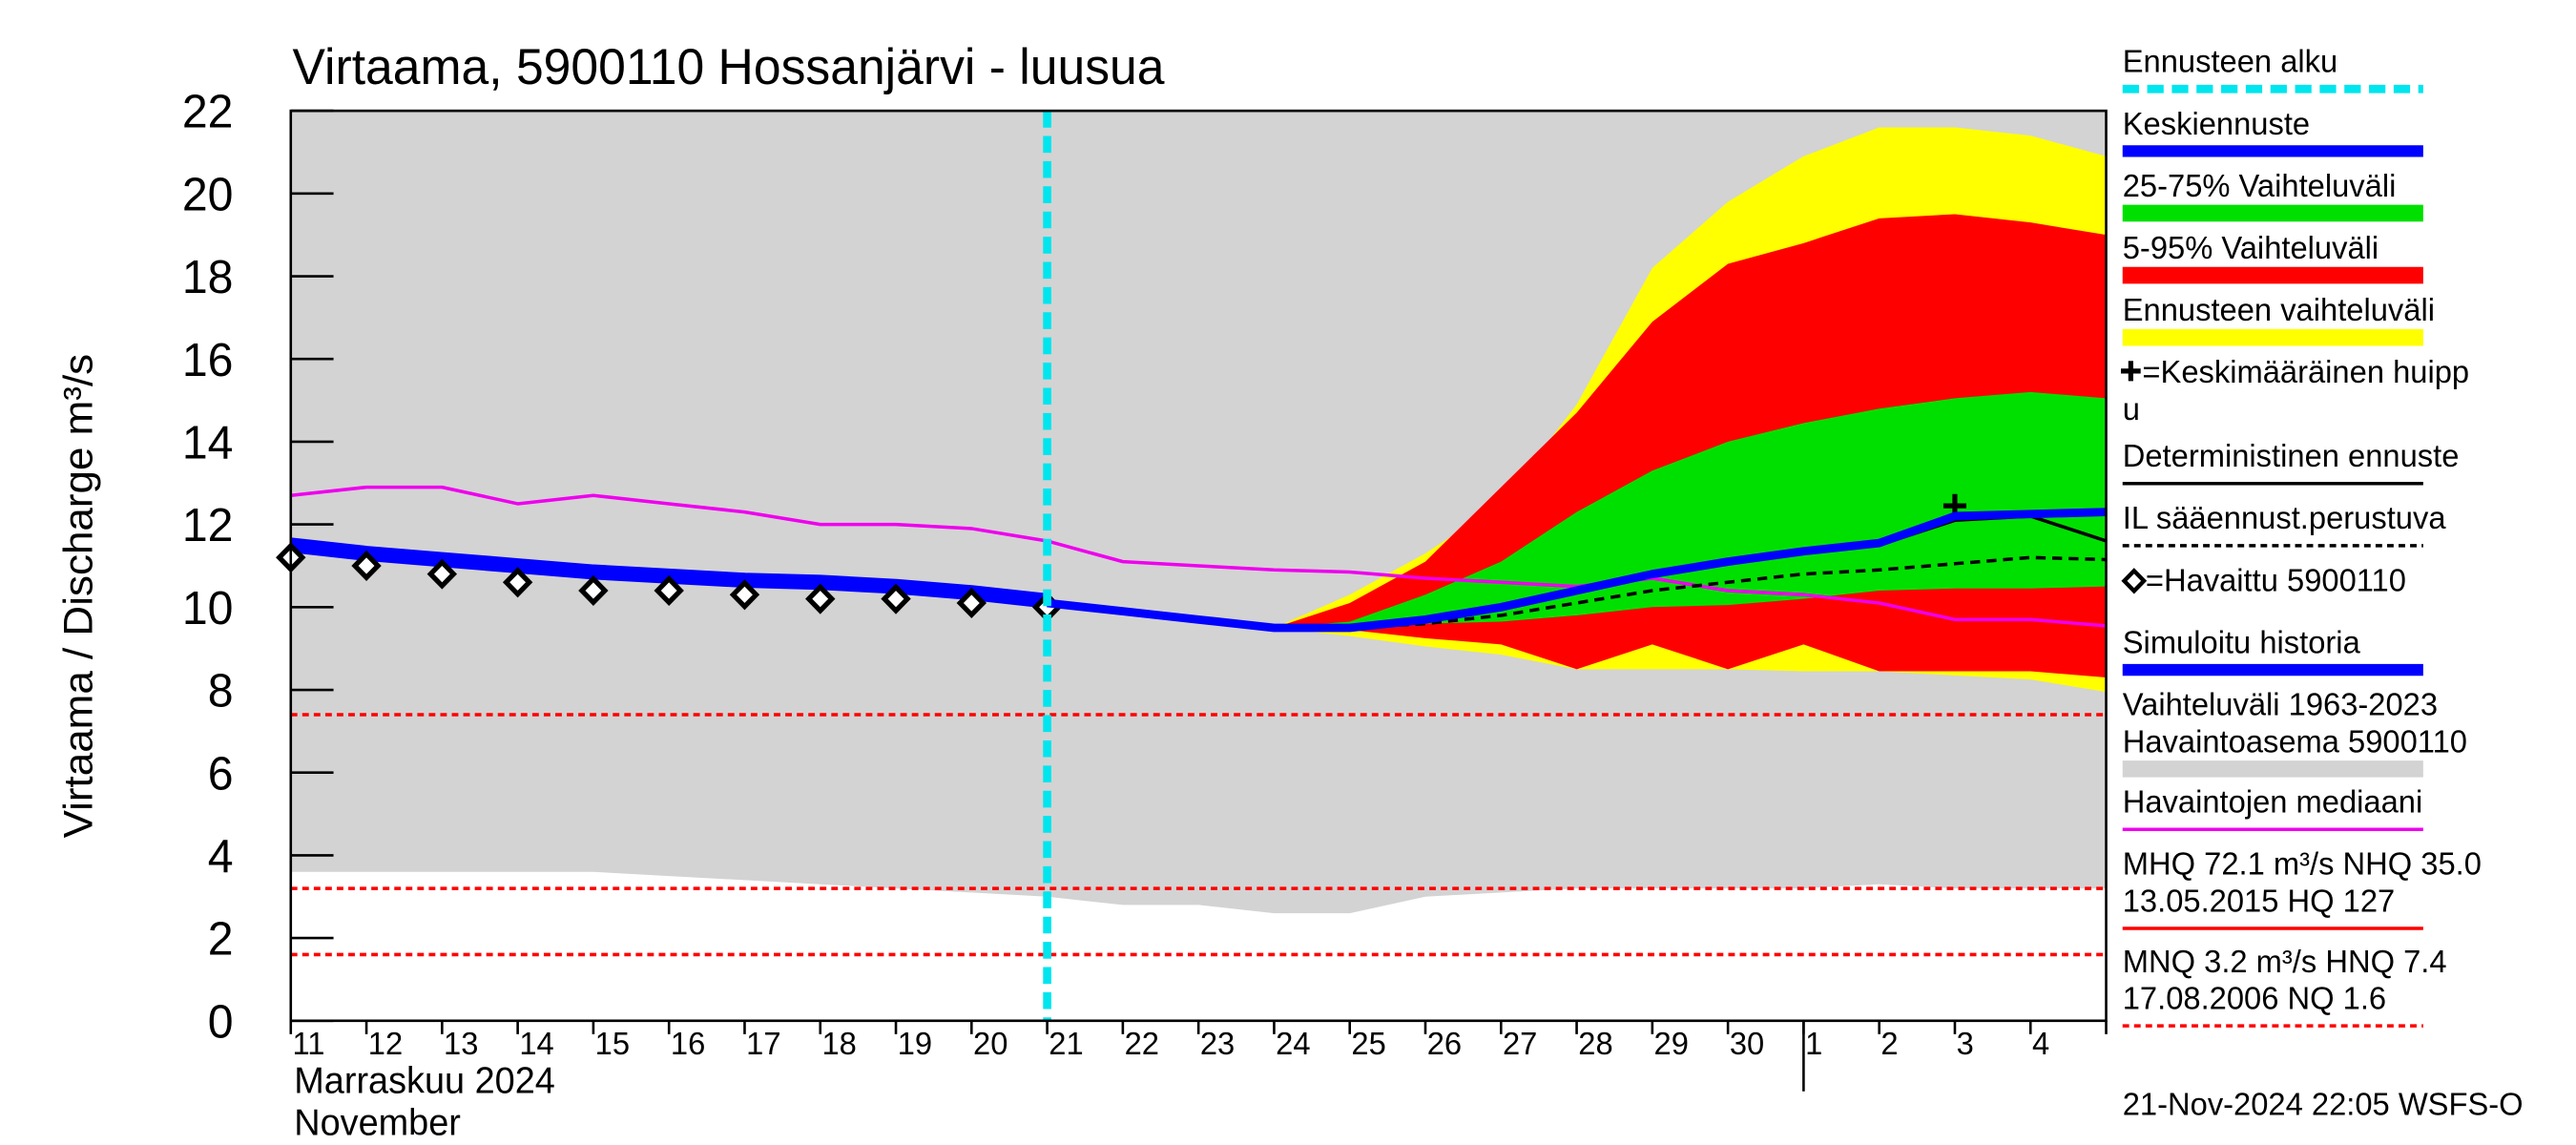 The height and width of the screenshot is (1145, 2576). Describe the element at coordinates (221, 1022) in the screenshot. I see `y-tick-label: 0` at that location.